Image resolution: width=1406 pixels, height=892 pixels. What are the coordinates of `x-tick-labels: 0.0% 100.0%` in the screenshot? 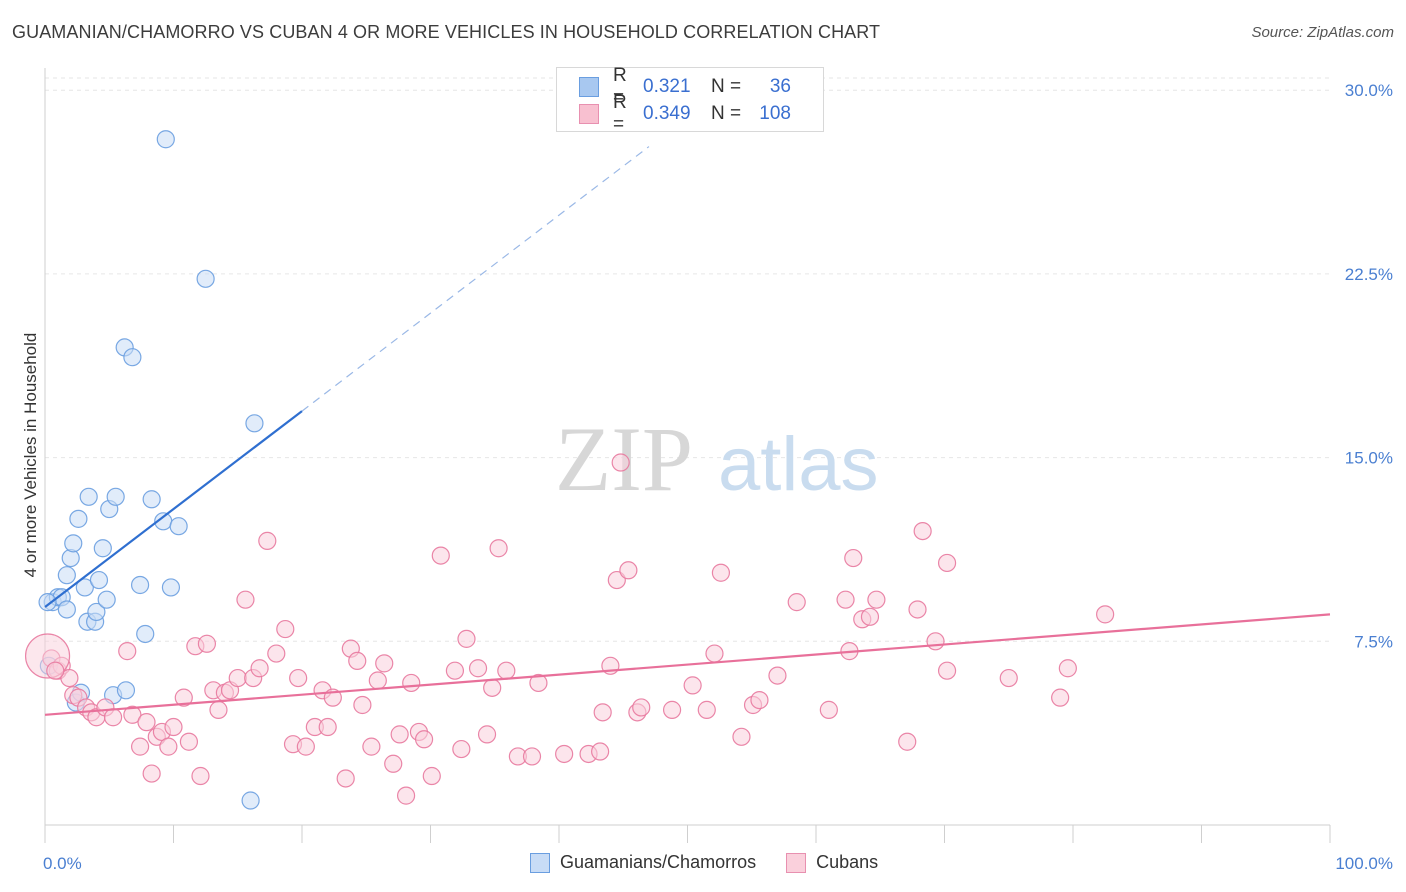 It's located at (718, 863).